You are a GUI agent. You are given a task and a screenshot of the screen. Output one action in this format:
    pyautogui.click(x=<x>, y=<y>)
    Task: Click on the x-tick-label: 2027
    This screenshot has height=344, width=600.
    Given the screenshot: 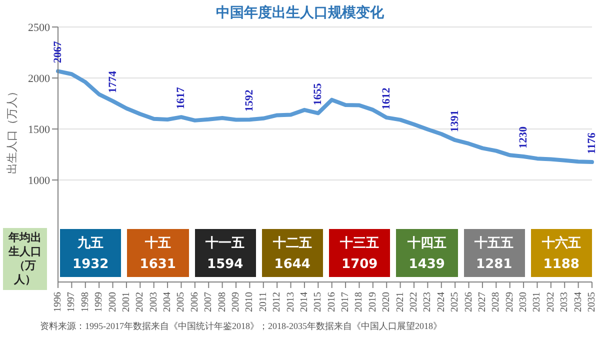 What is the action you would take?
    pyautogui.click(x=482, y=302)
    